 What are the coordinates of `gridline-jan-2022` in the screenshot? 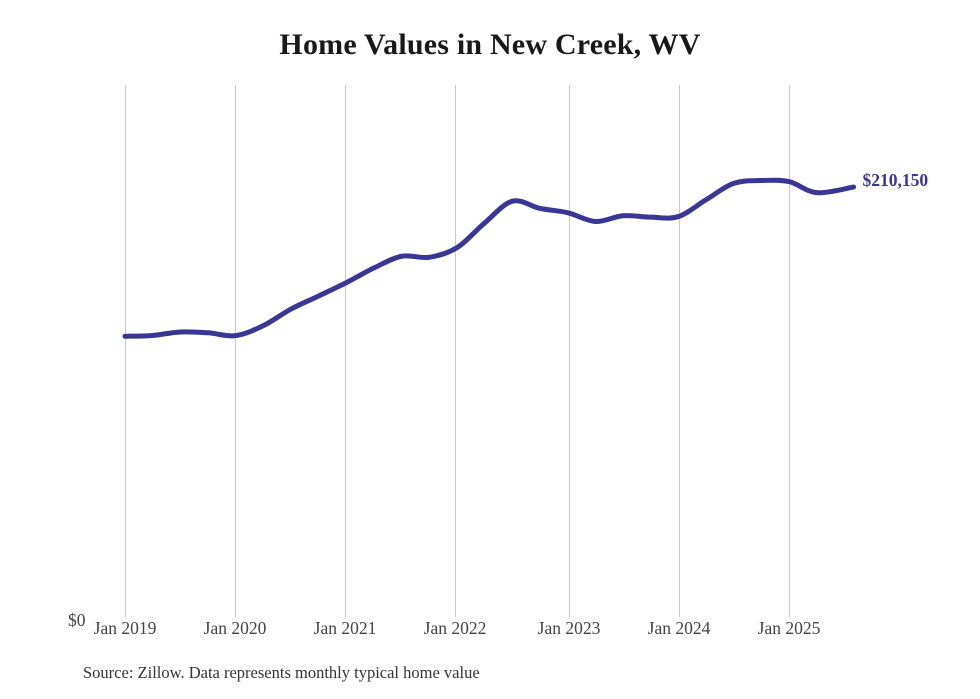 It's located at (455, 351).